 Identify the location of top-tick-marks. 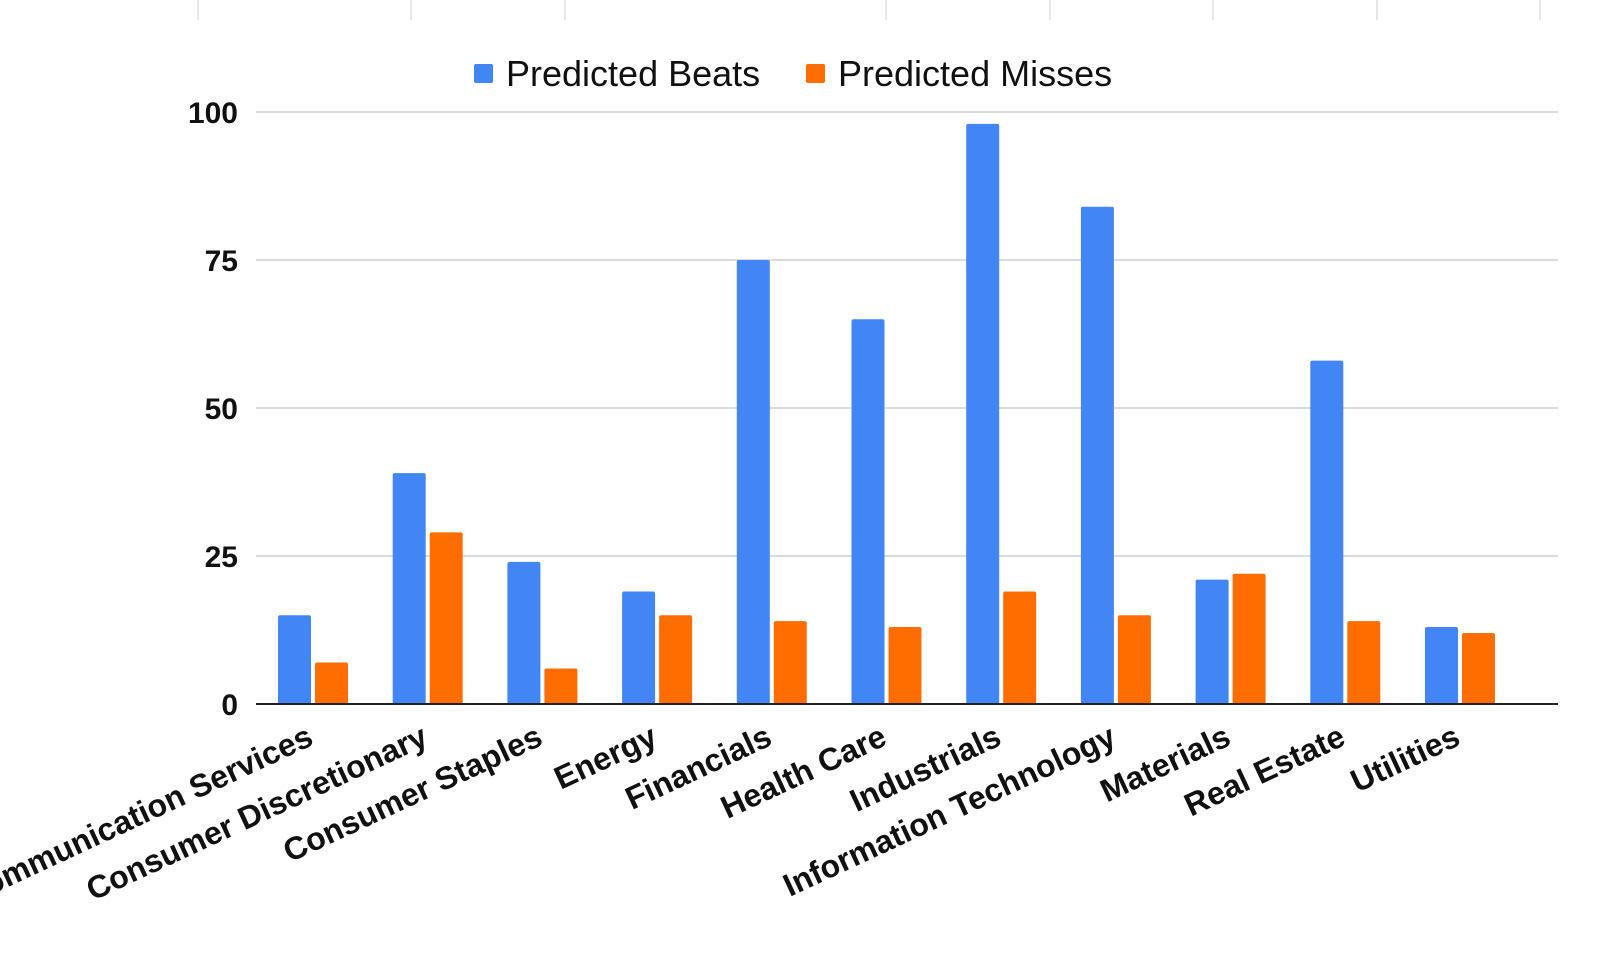
(869, 10).